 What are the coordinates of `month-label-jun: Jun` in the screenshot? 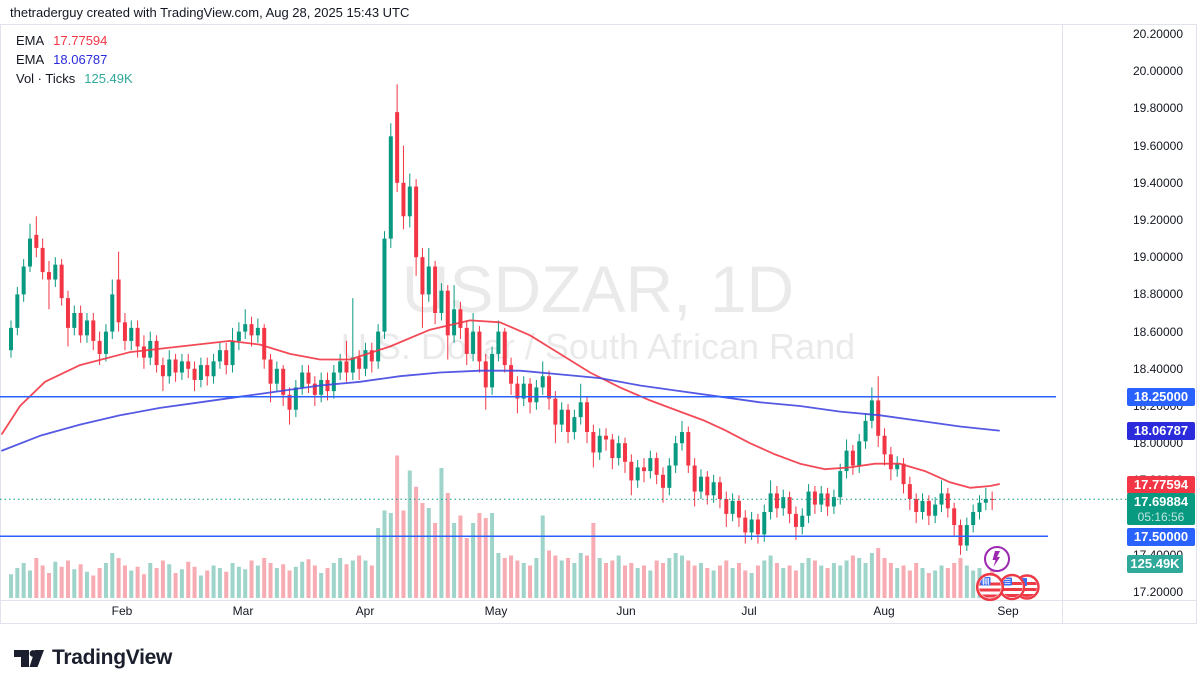 It's located at (626, 611).